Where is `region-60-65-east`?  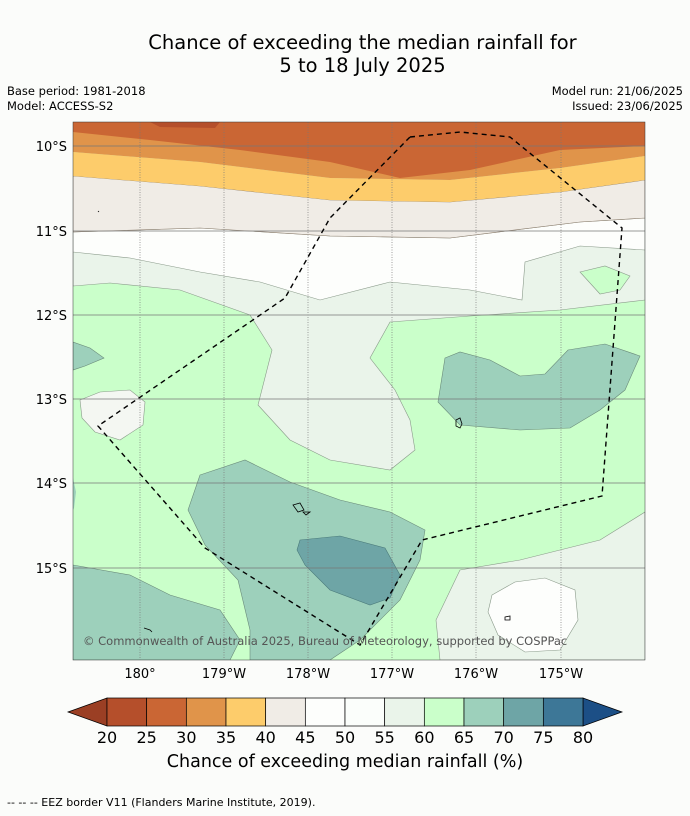
region-60-65-east is located at coordinates (605, 280).